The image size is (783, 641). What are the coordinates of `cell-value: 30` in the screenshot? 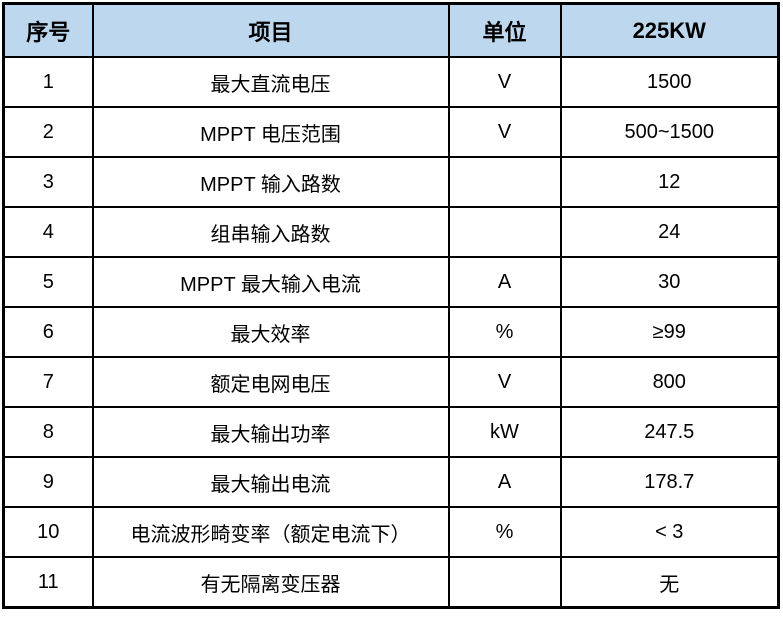 It's located at (669, 282).